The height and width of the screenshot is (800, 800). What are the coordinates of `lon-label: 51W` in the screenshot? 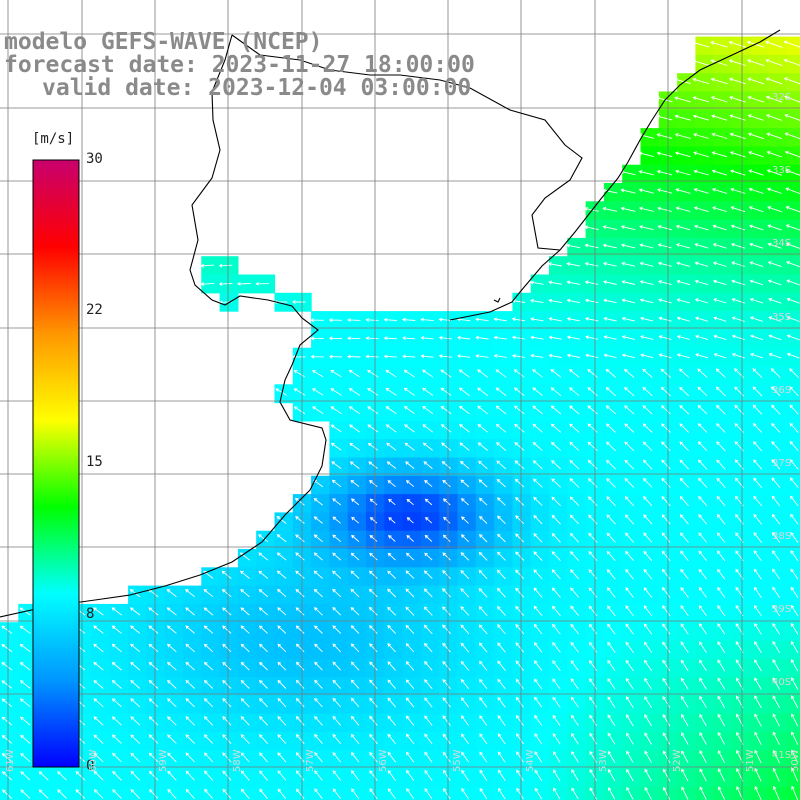 It's located at (750, 760).